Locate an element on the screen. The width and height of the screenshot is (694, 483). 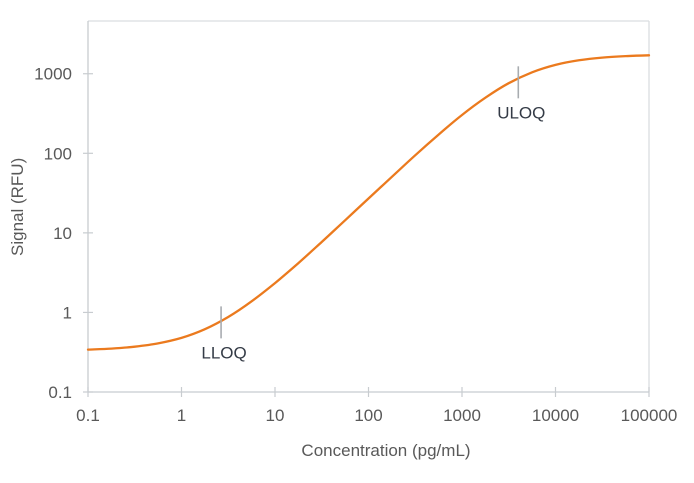
uloq-label: ULOQ is located at coordinates (521, 112).